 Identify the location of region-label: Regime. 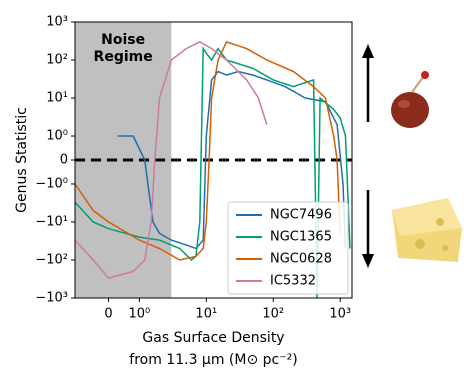
(123, 57).